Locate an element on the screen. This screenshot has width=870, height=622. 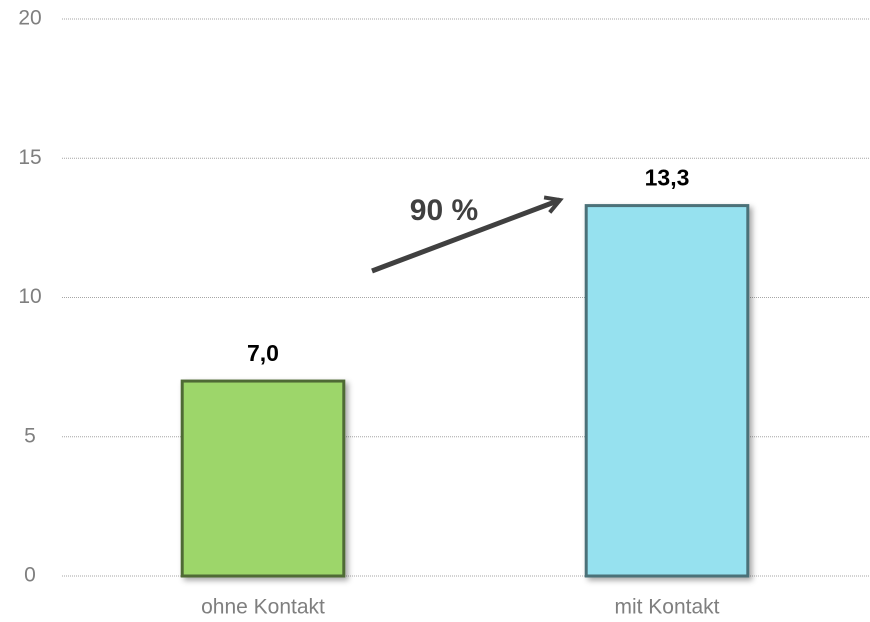
y-tick-label: 0 is located at coordinates (30, 575).